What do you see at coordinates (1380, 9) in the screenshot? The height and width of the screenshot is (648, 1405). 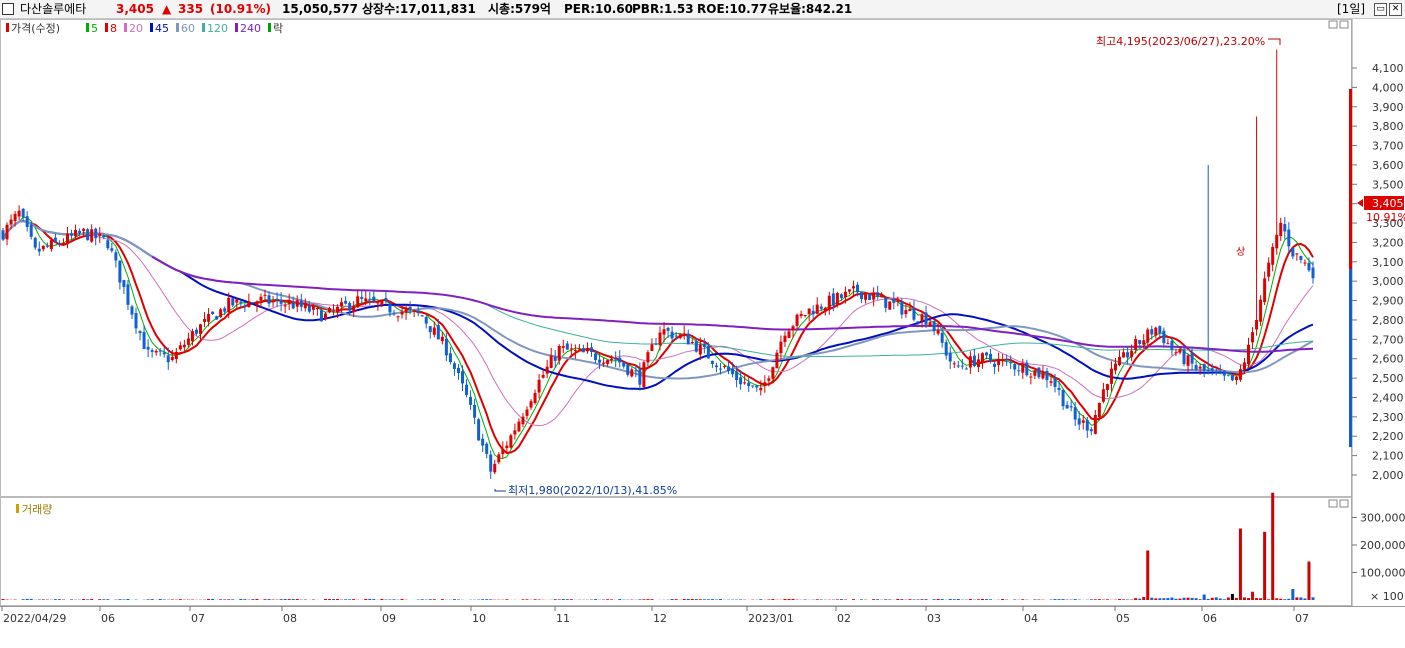 I see `maximize-icon: ▭` at bounding box center [1380, 9].